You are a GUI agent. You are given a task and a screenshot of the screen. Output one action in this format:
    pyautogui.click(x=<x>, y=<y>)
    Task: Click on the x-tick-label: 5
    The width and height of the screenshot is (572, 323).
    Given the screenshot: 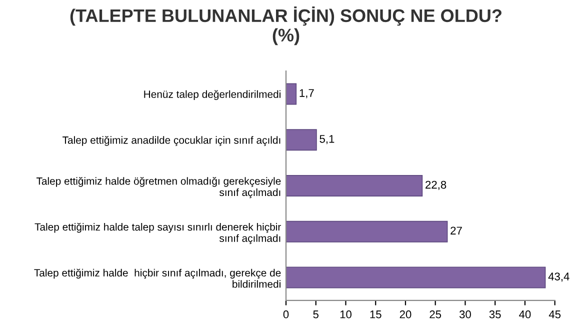 What is the action you would take?
    pyautogui.click(x=315, y=314)
    